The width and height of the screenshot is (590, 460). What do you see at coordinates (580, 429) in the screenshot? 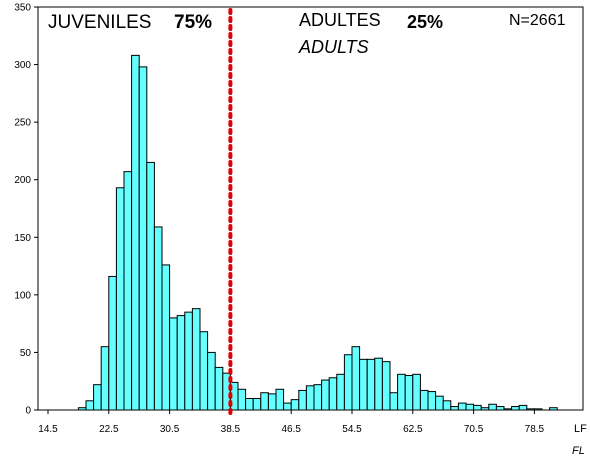
I see `x-axis-label: LF` at bounding box center [580, 429].